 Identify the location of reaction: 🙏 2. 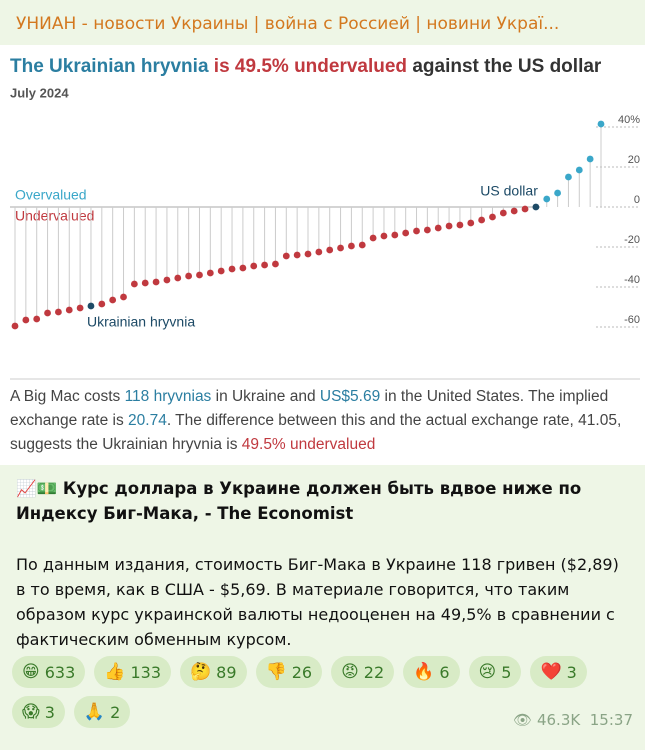
(102, 712).